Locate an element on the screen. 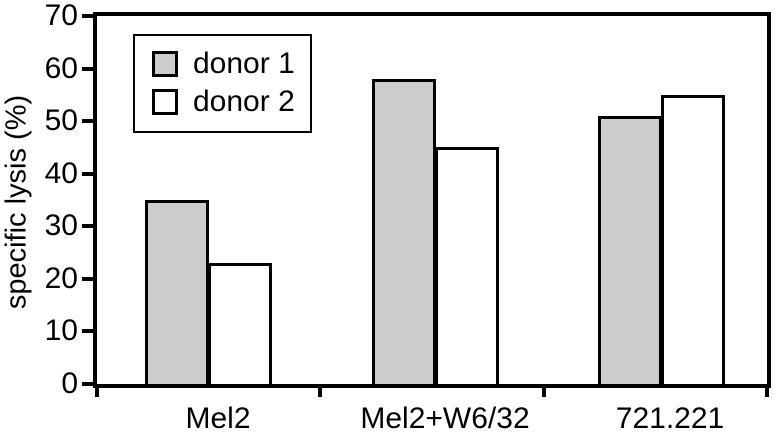 The width and height of the screenshot is (776, 439). legend-item-donor-1: donor 1 is located at coordinates (227, 64).